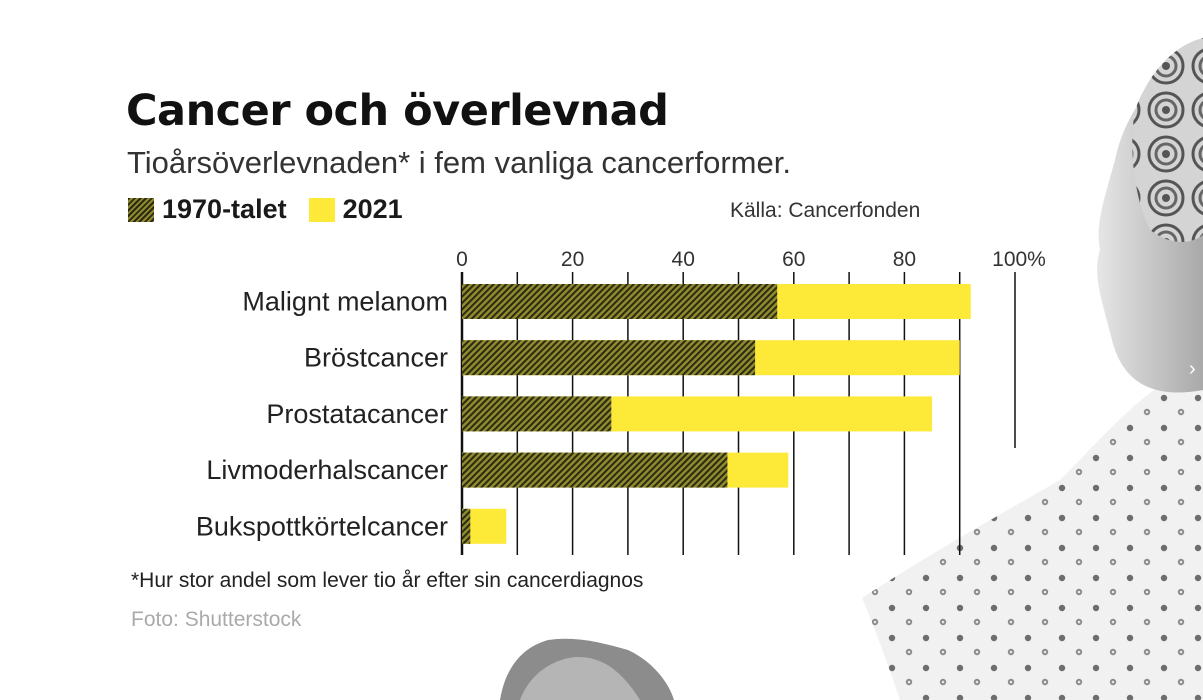  Describe the element at coordinates (376, 358) in the screenshot. I see `category-label: Bröstcancer` at that location.